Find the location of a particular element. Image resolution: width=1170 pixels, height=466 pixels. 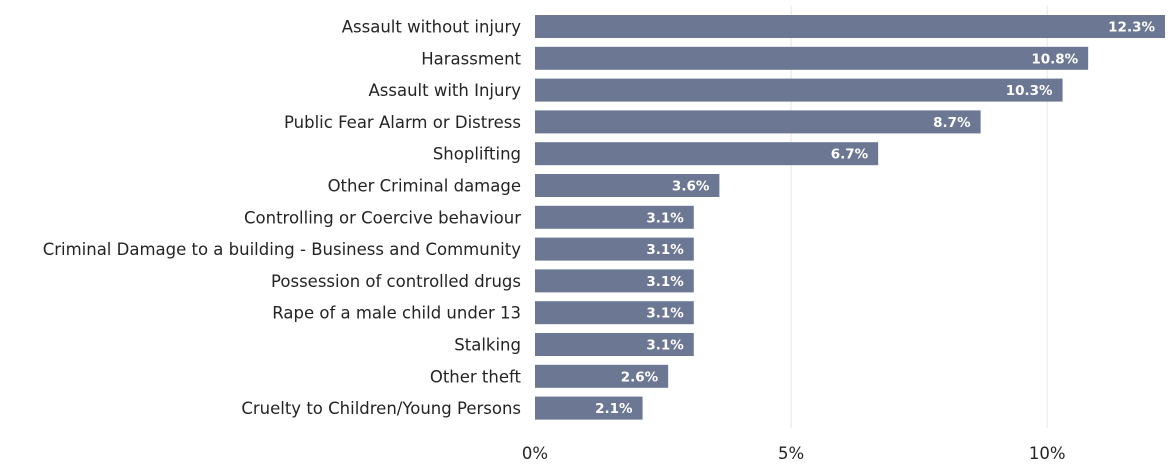

x-tick-label: 0% is located at coordinates (535, 453).